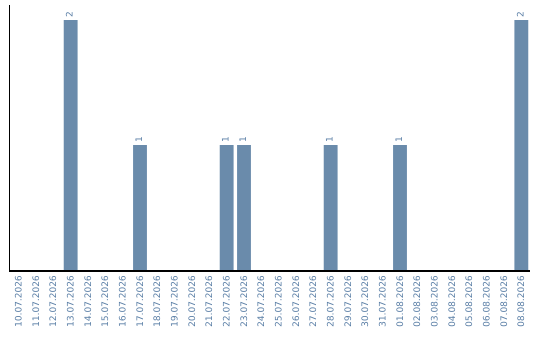 The height and width of the screenshot is (340, 540). I want to click on x-tick-label: 18.07.2026, so click(158, 301).